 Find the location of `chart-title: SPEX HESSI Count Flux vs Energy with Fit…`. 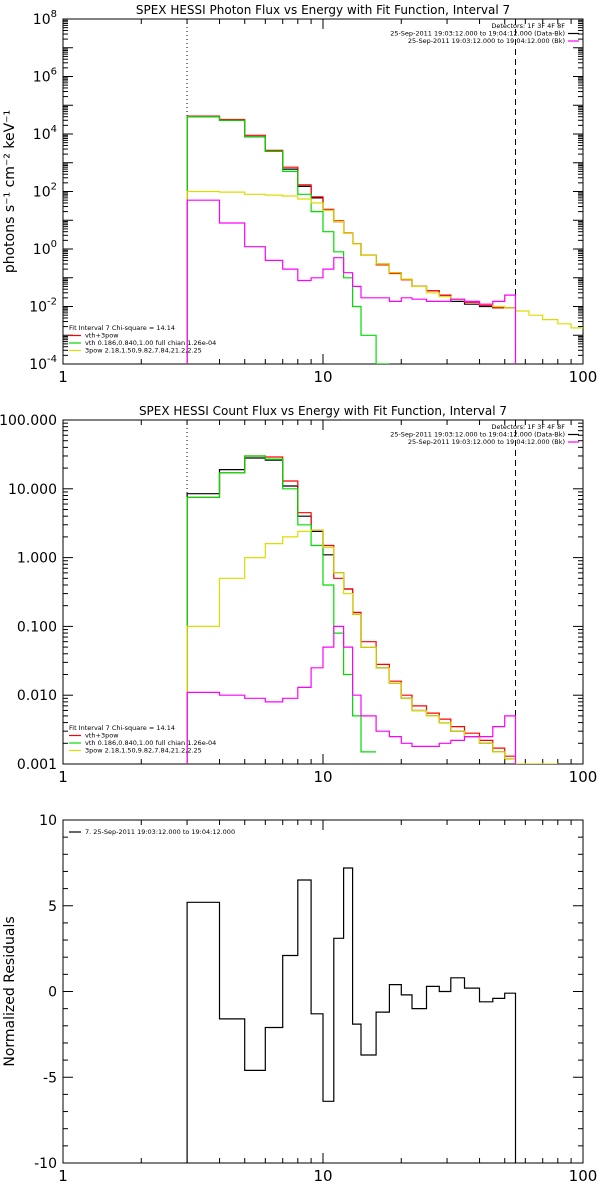

chart-title: SPEX HESSI Count Flux vs Energy with Fit… is located at coordinates (323, 411).